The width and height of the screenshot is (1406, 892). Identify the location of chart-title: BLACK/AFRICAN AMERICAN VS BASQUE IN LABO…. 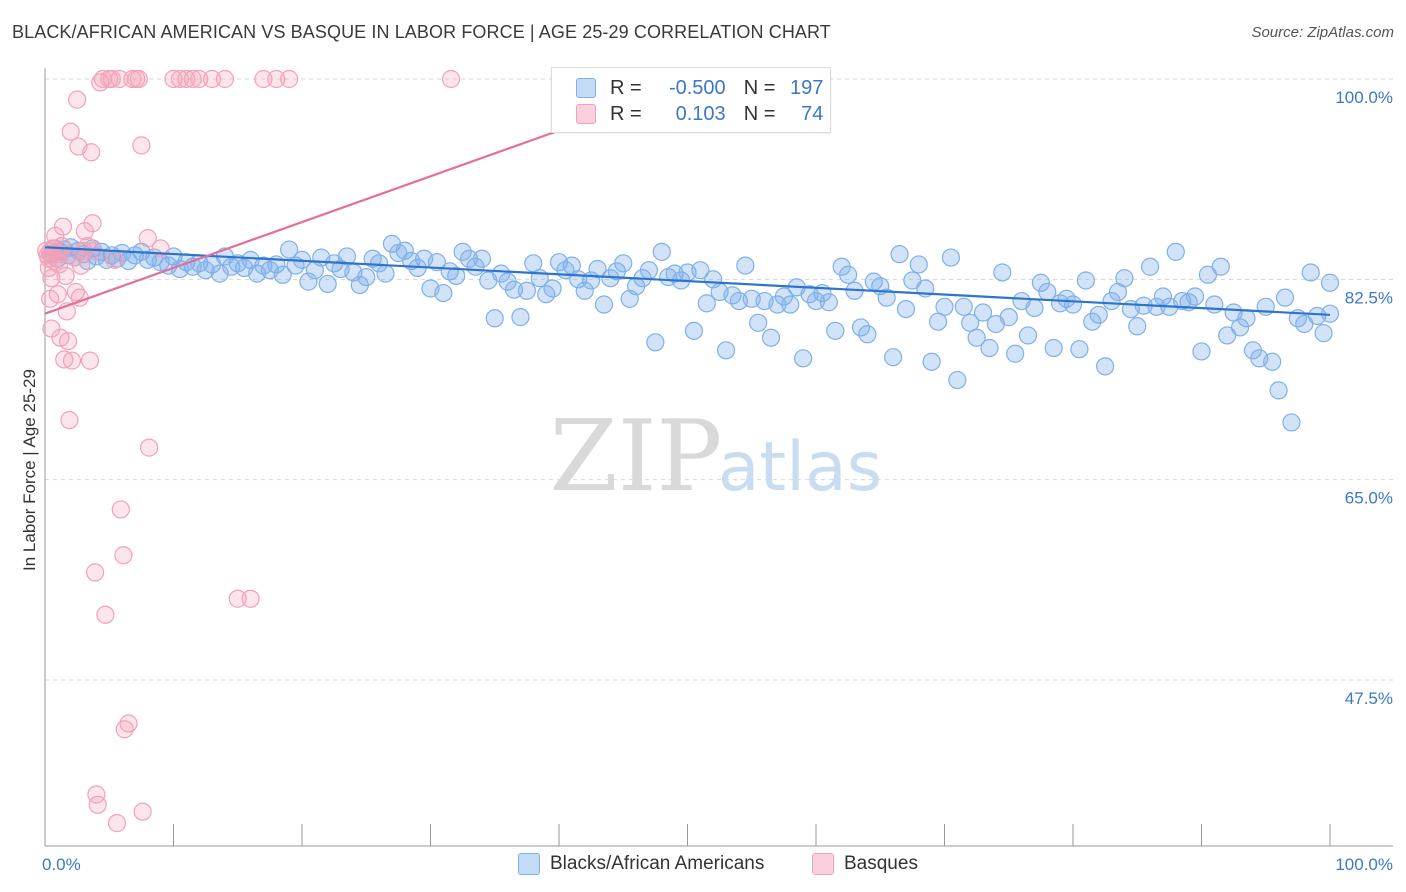
(421, 32).